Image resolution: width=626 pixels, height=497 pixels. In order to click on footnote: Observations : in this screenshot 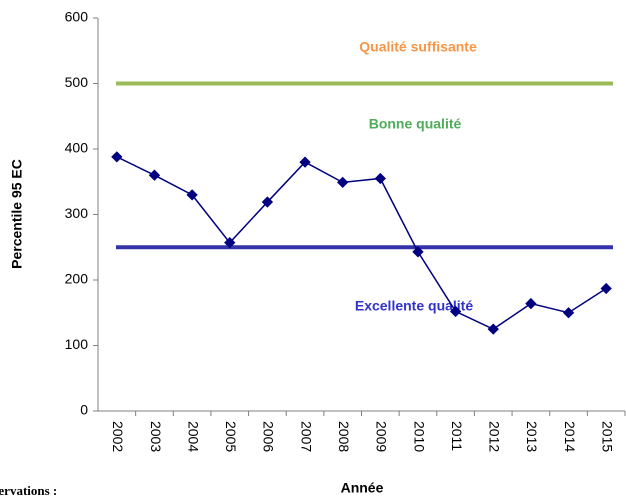, I will do `click(28, 490)`.